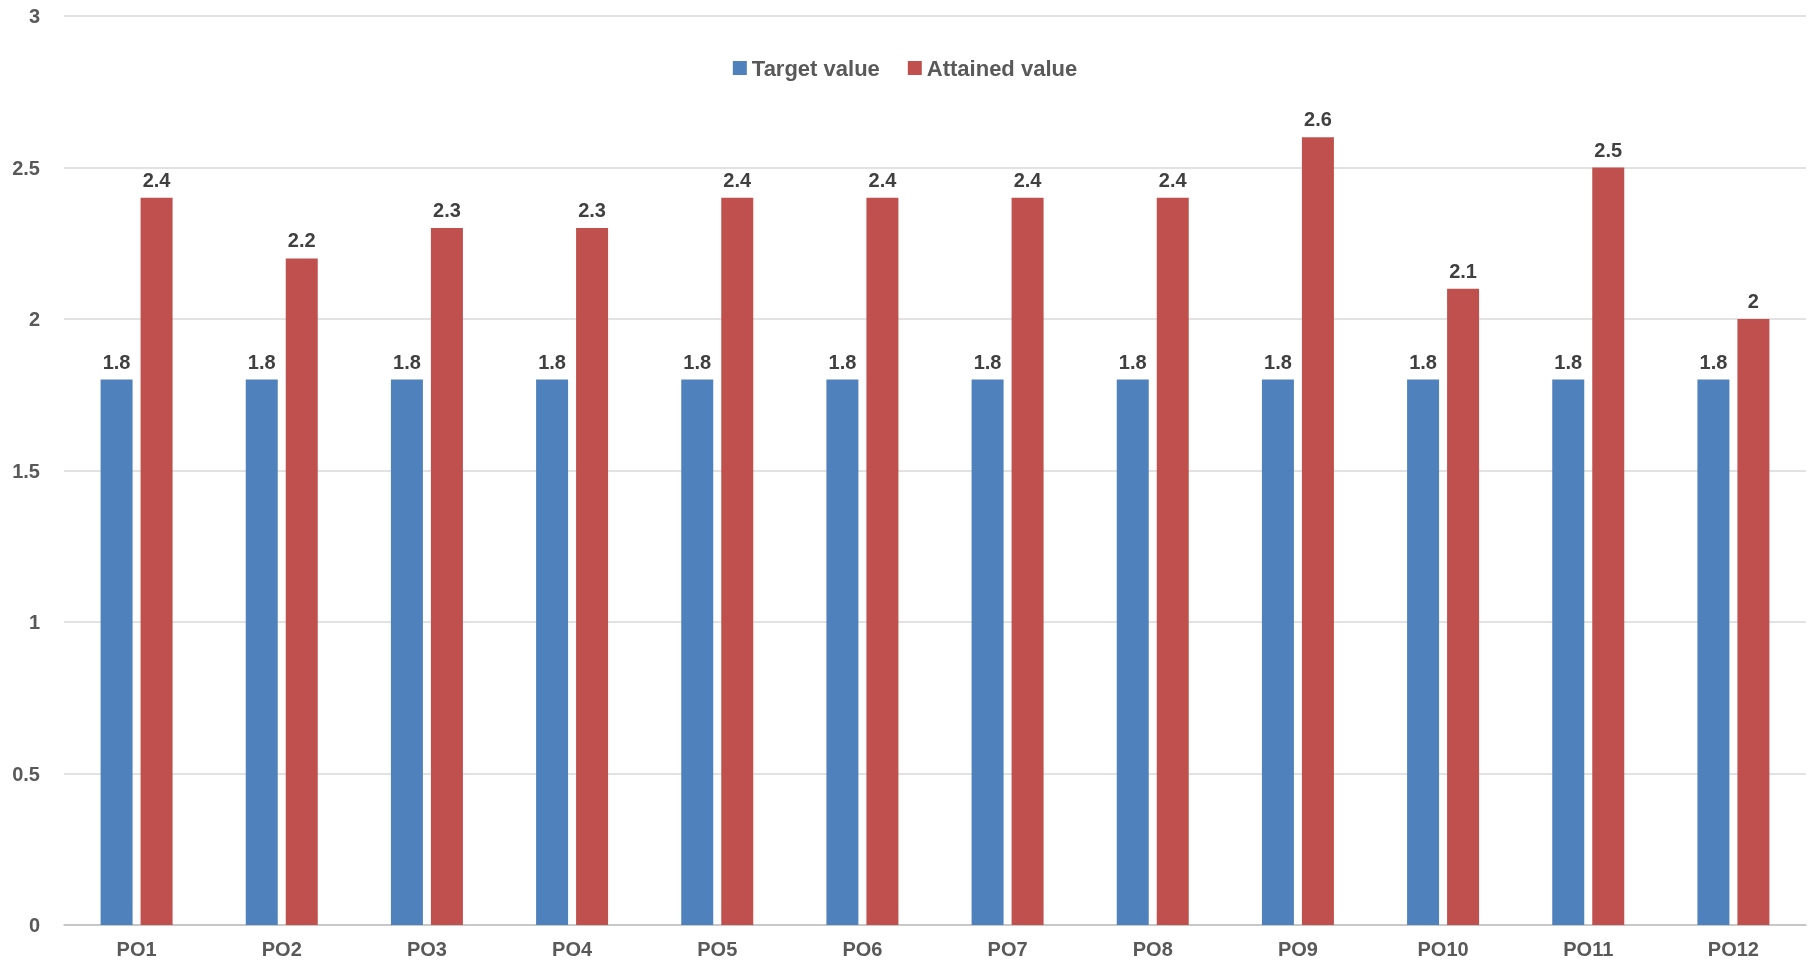 The height and width of the screenshot is (977, 1810). I want to click on y-tick-label: 3, so click(34, 16).